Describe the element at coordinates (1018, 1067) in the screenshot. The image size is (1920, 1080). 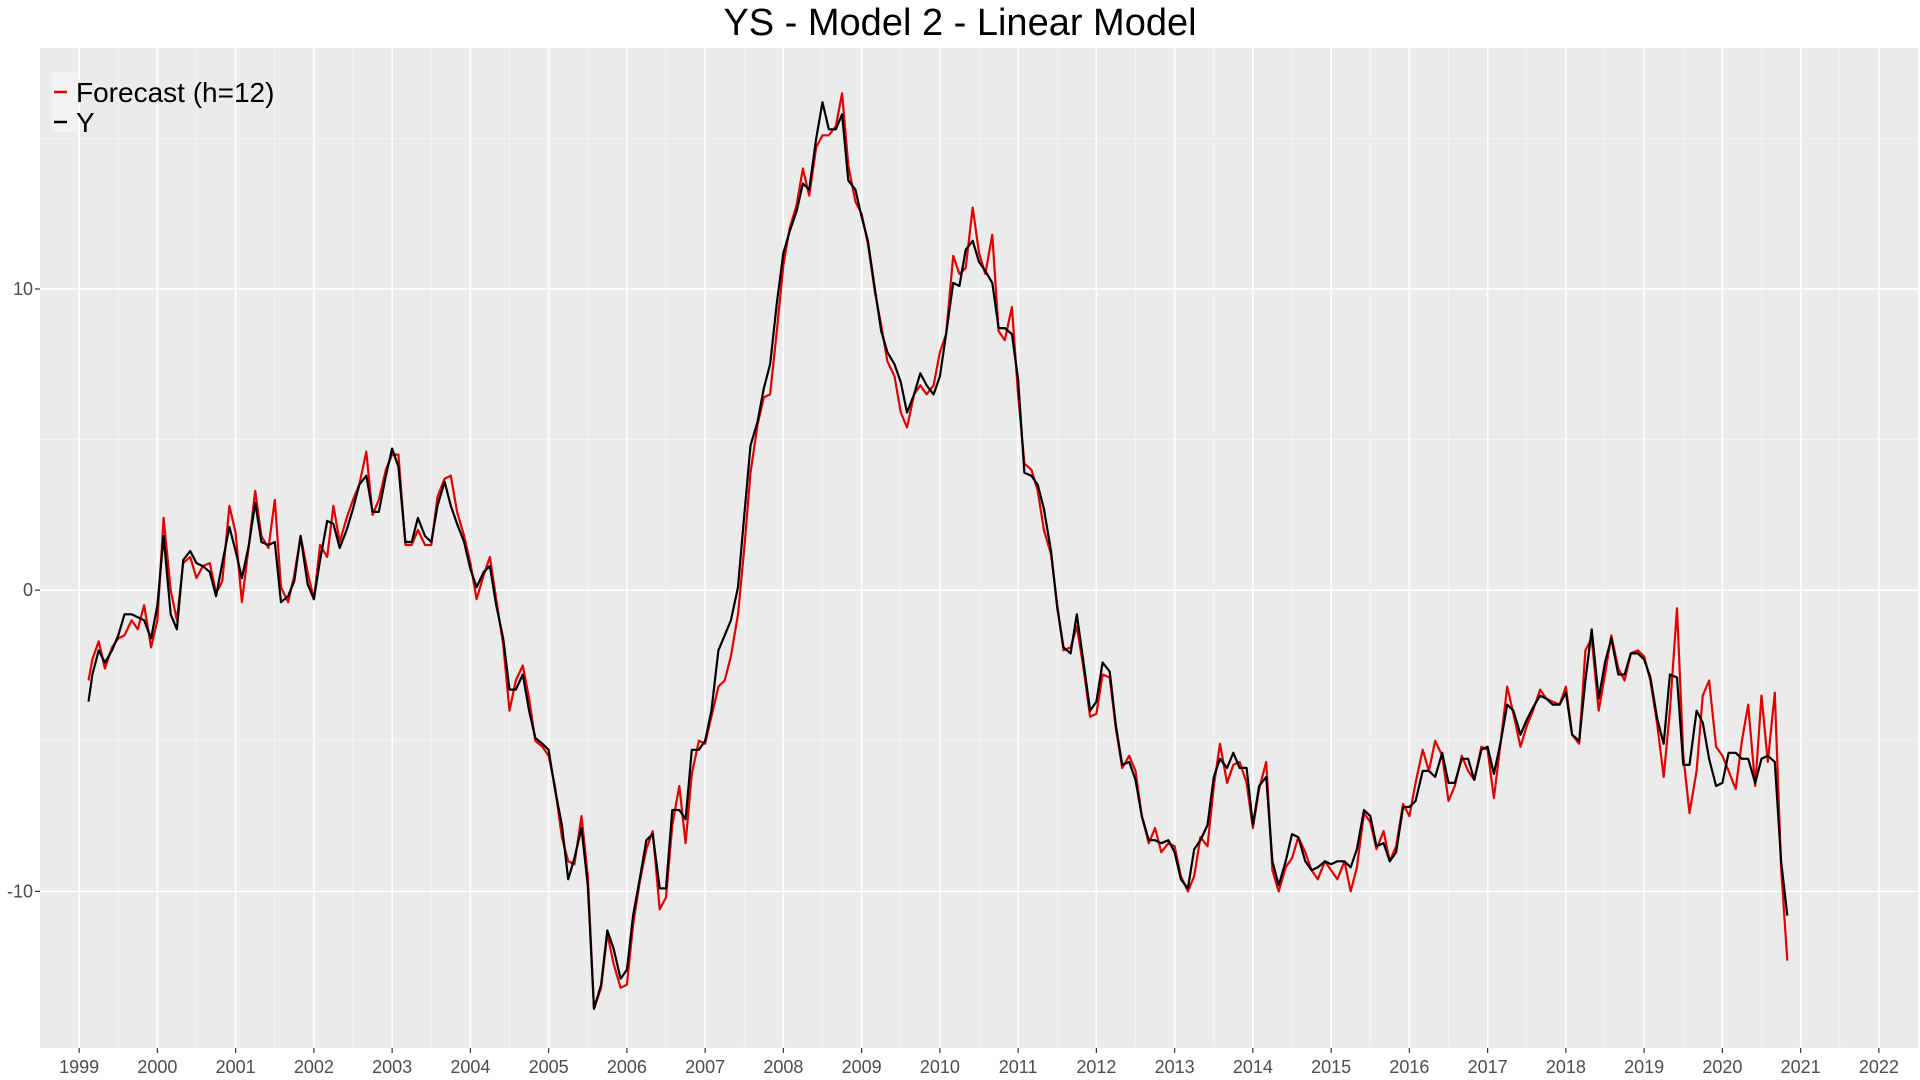
I see `x-tick-label: 2011` at that location.